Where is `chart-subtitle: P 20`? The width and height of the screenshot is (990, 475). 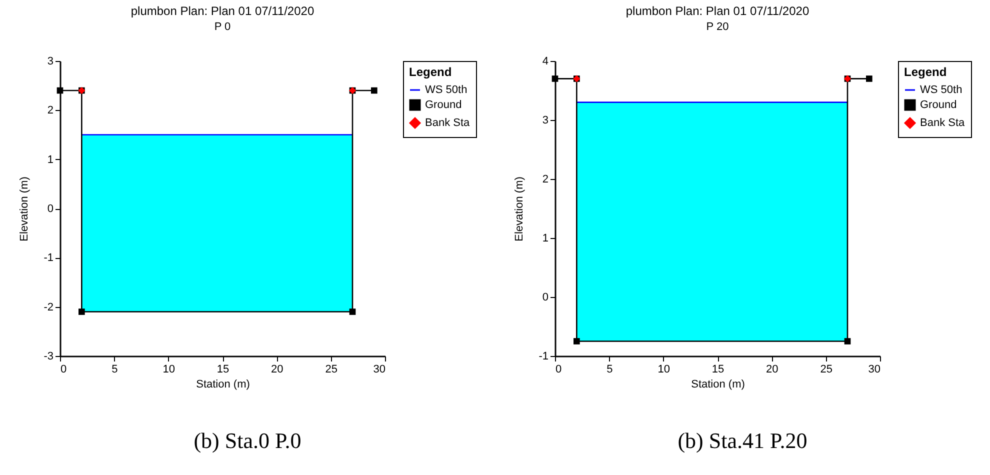 chart-subtitle: P 20 is located at coordinates (717, 27).